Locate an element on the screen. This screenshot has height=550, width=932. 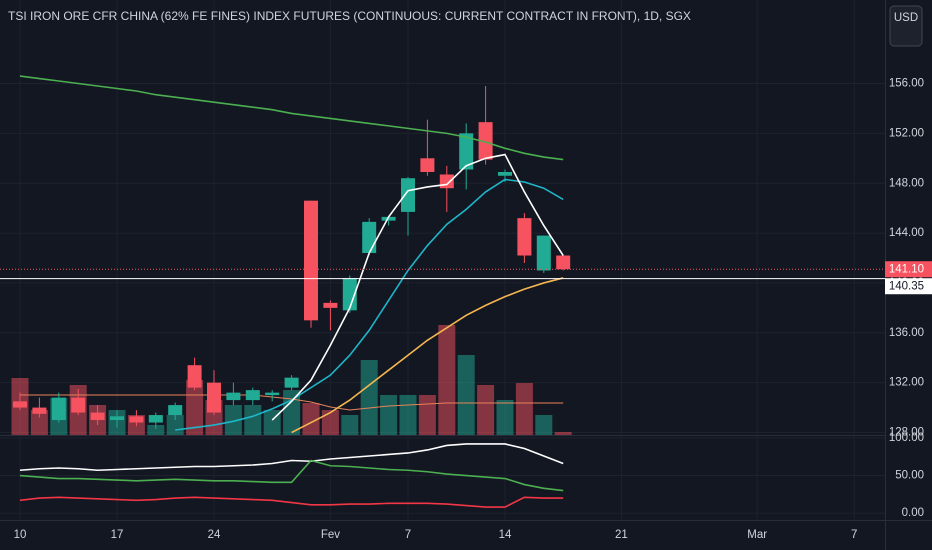
x-tick-label: 17 is located at coordinates (117, 535).